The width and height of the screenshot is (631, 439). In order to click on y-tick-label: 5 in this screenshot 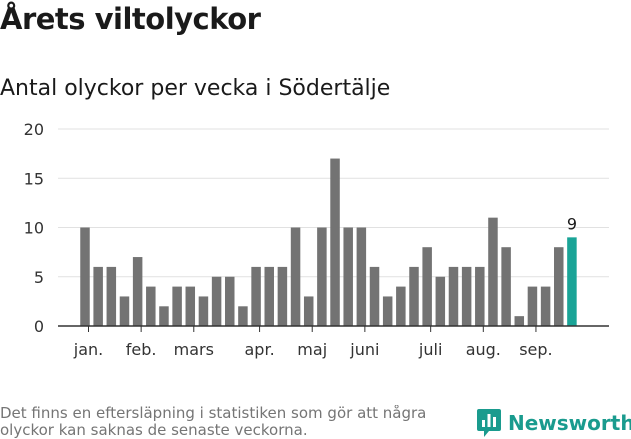, I will do `click(39, 277)`.